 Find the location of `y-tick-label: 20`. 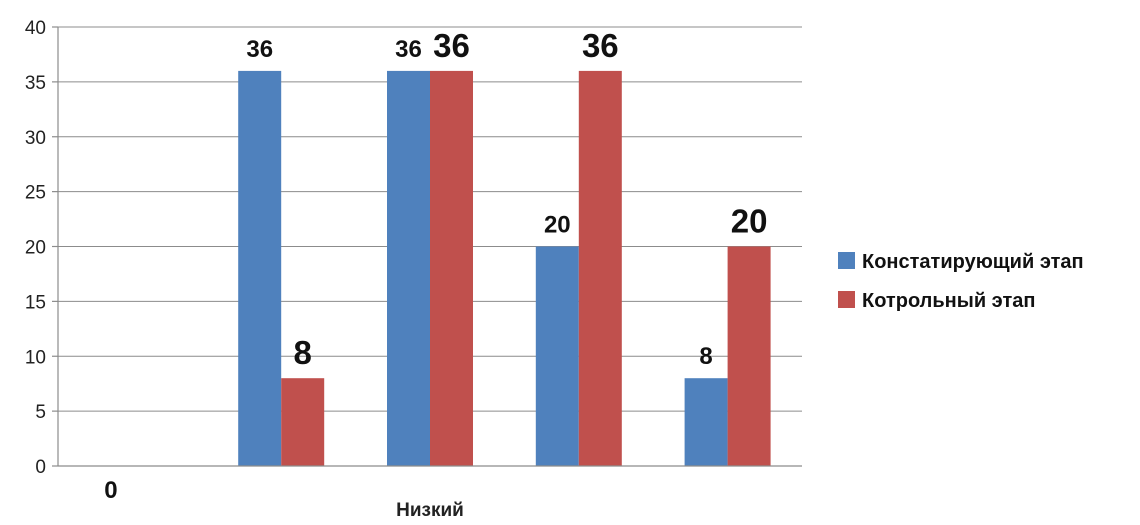

y-tick-label: 20 is located at coordinates (35, 248).